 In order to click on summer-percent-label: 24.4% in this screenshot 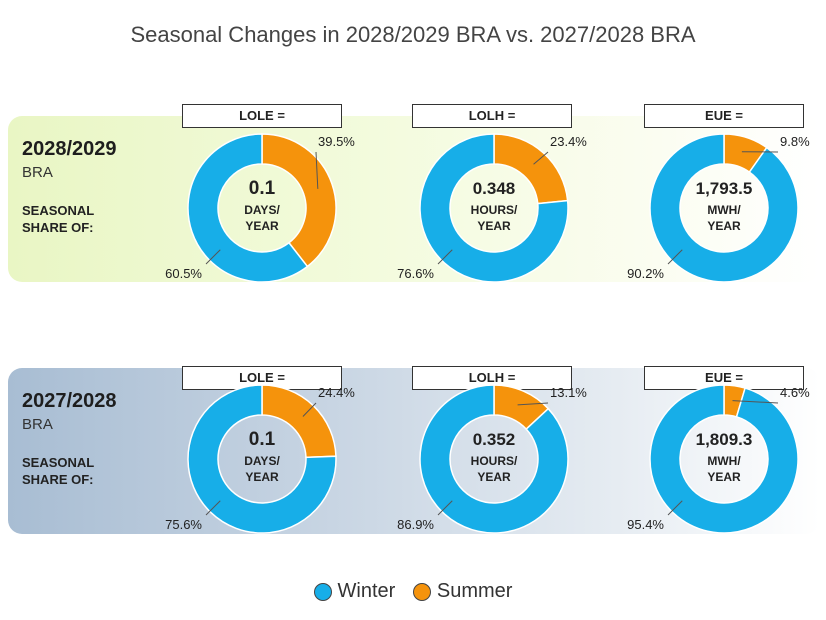, I will do `click(336, 392)`.